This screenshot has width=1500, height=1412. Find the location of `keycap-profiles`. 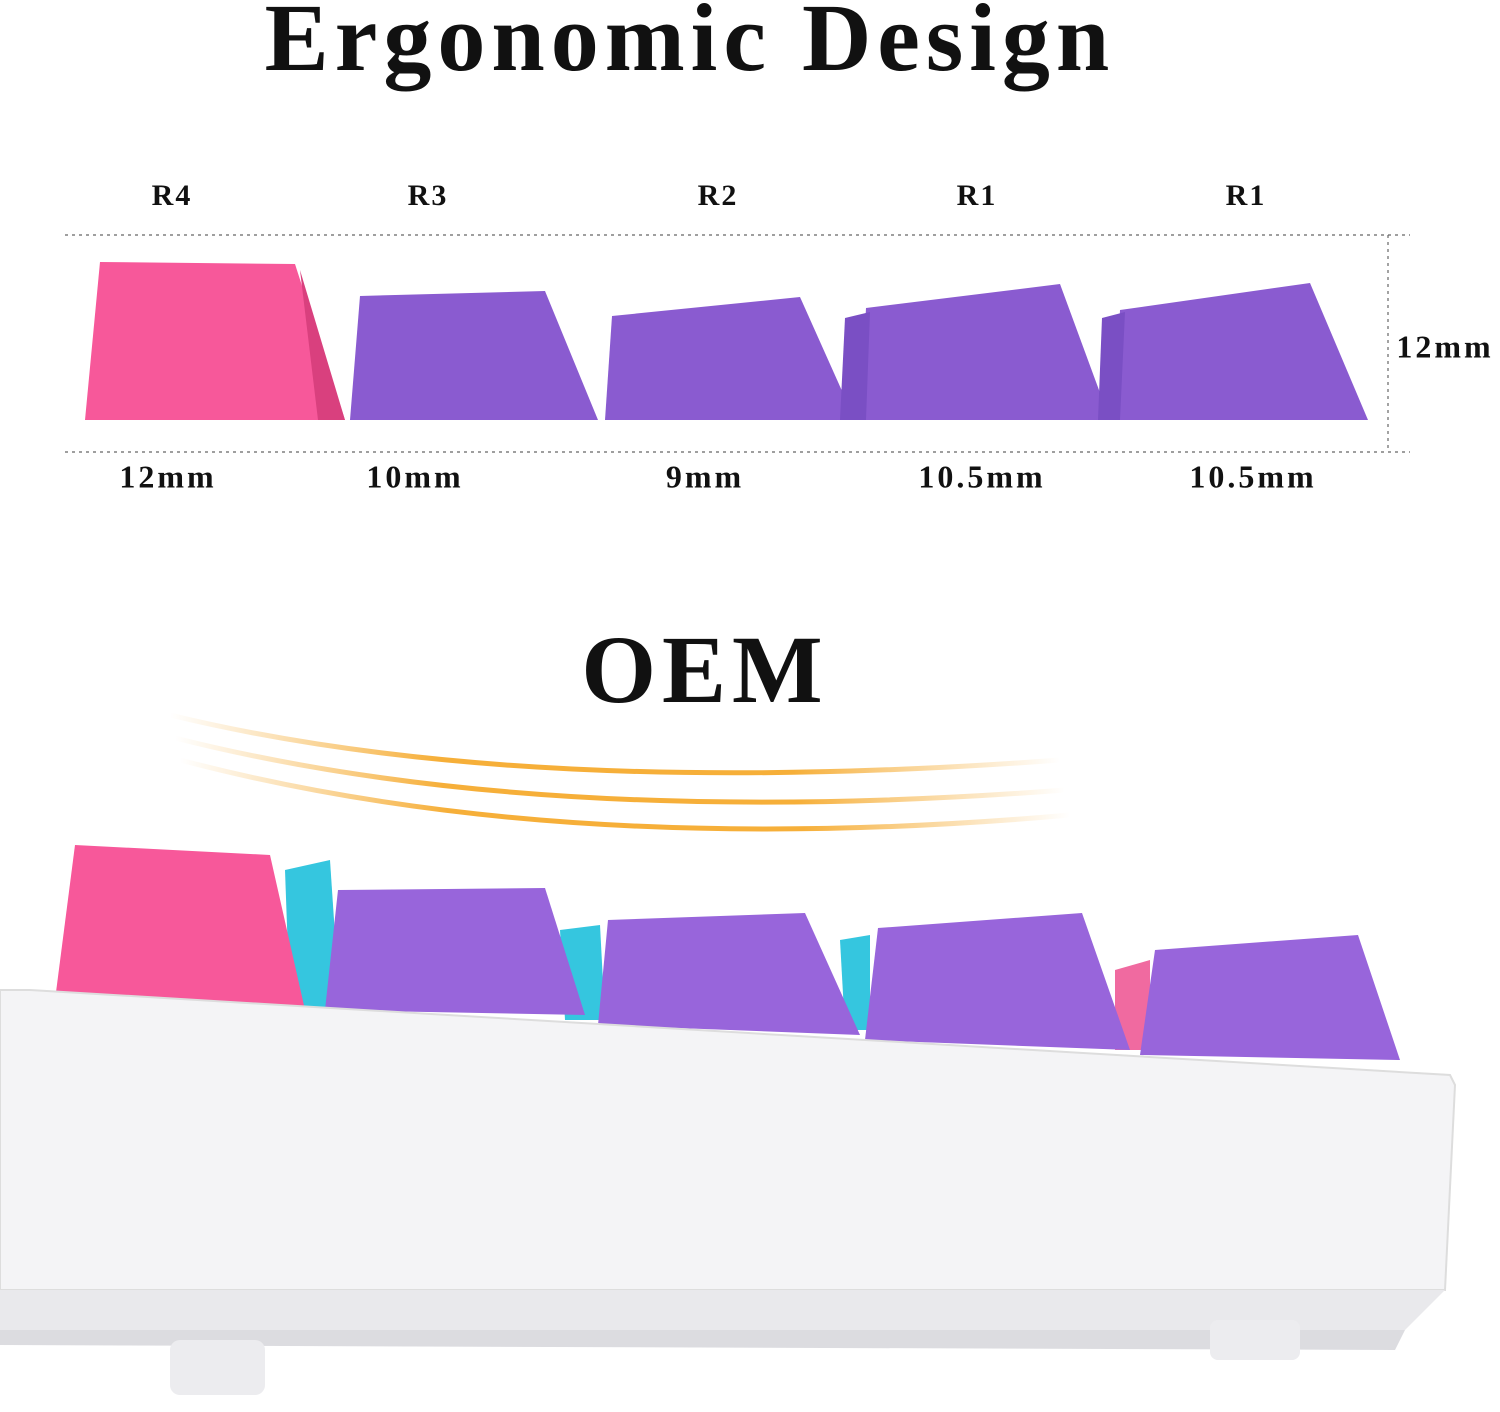

keycap-profiles is located at coordinates (726, 341).